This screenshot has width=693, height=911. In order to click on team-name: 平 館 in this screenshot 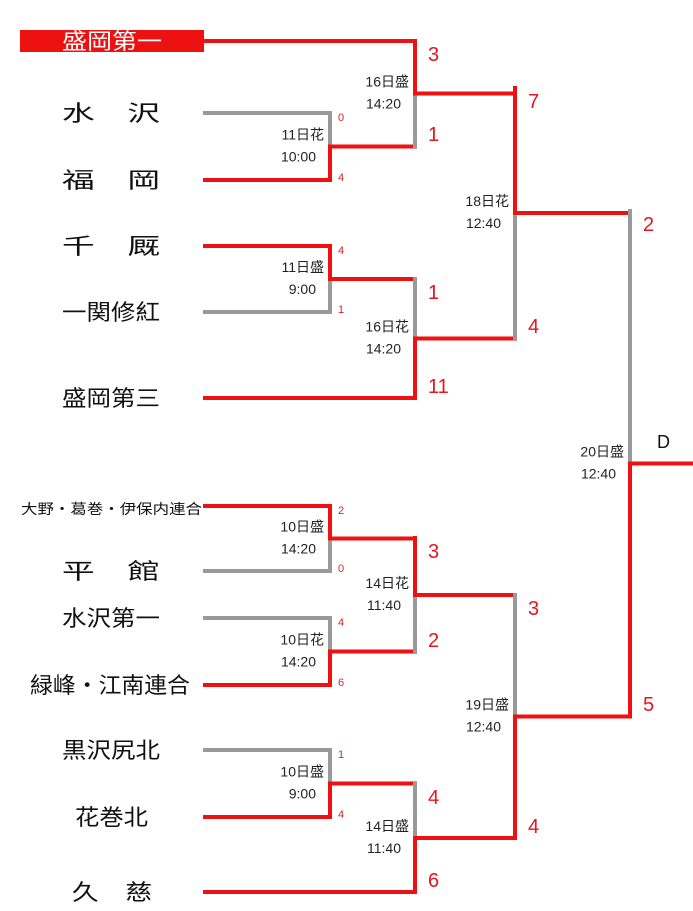, I will do `click(111, 572)`.